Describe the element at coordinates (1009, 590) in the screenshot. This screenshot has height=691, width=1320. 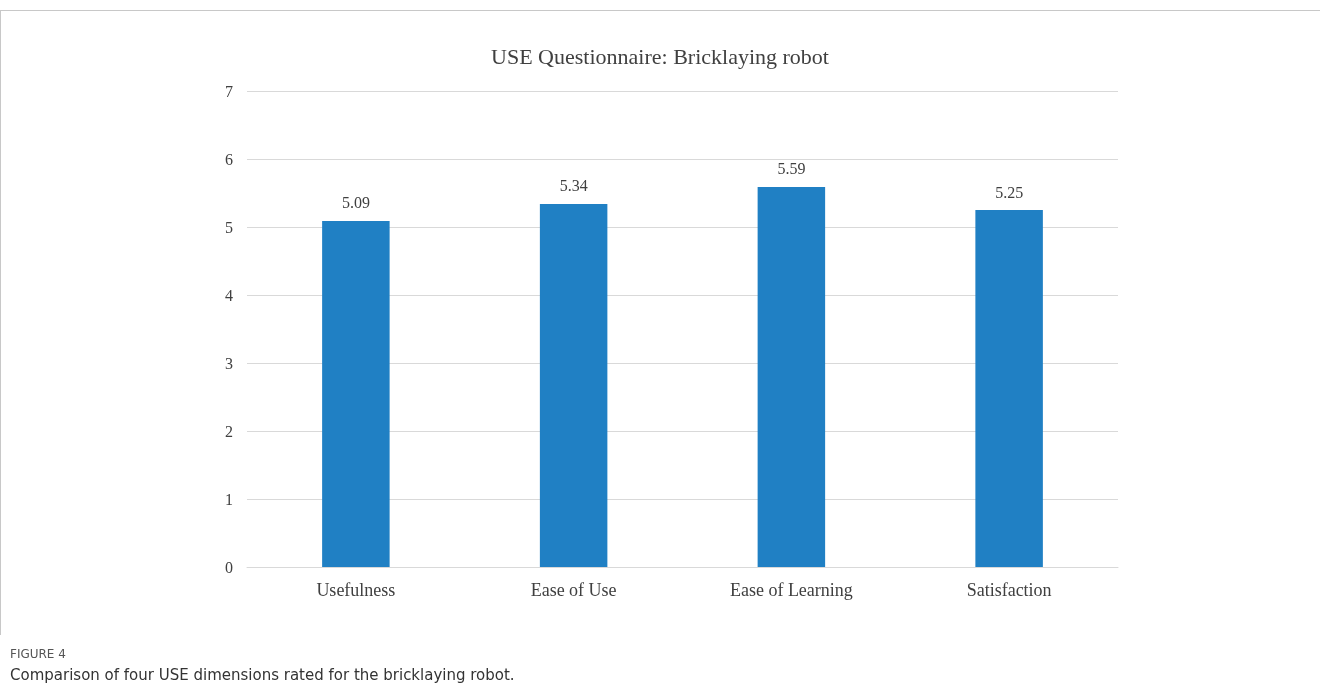
I see `x-tick-label: Satisfaction` at that location.